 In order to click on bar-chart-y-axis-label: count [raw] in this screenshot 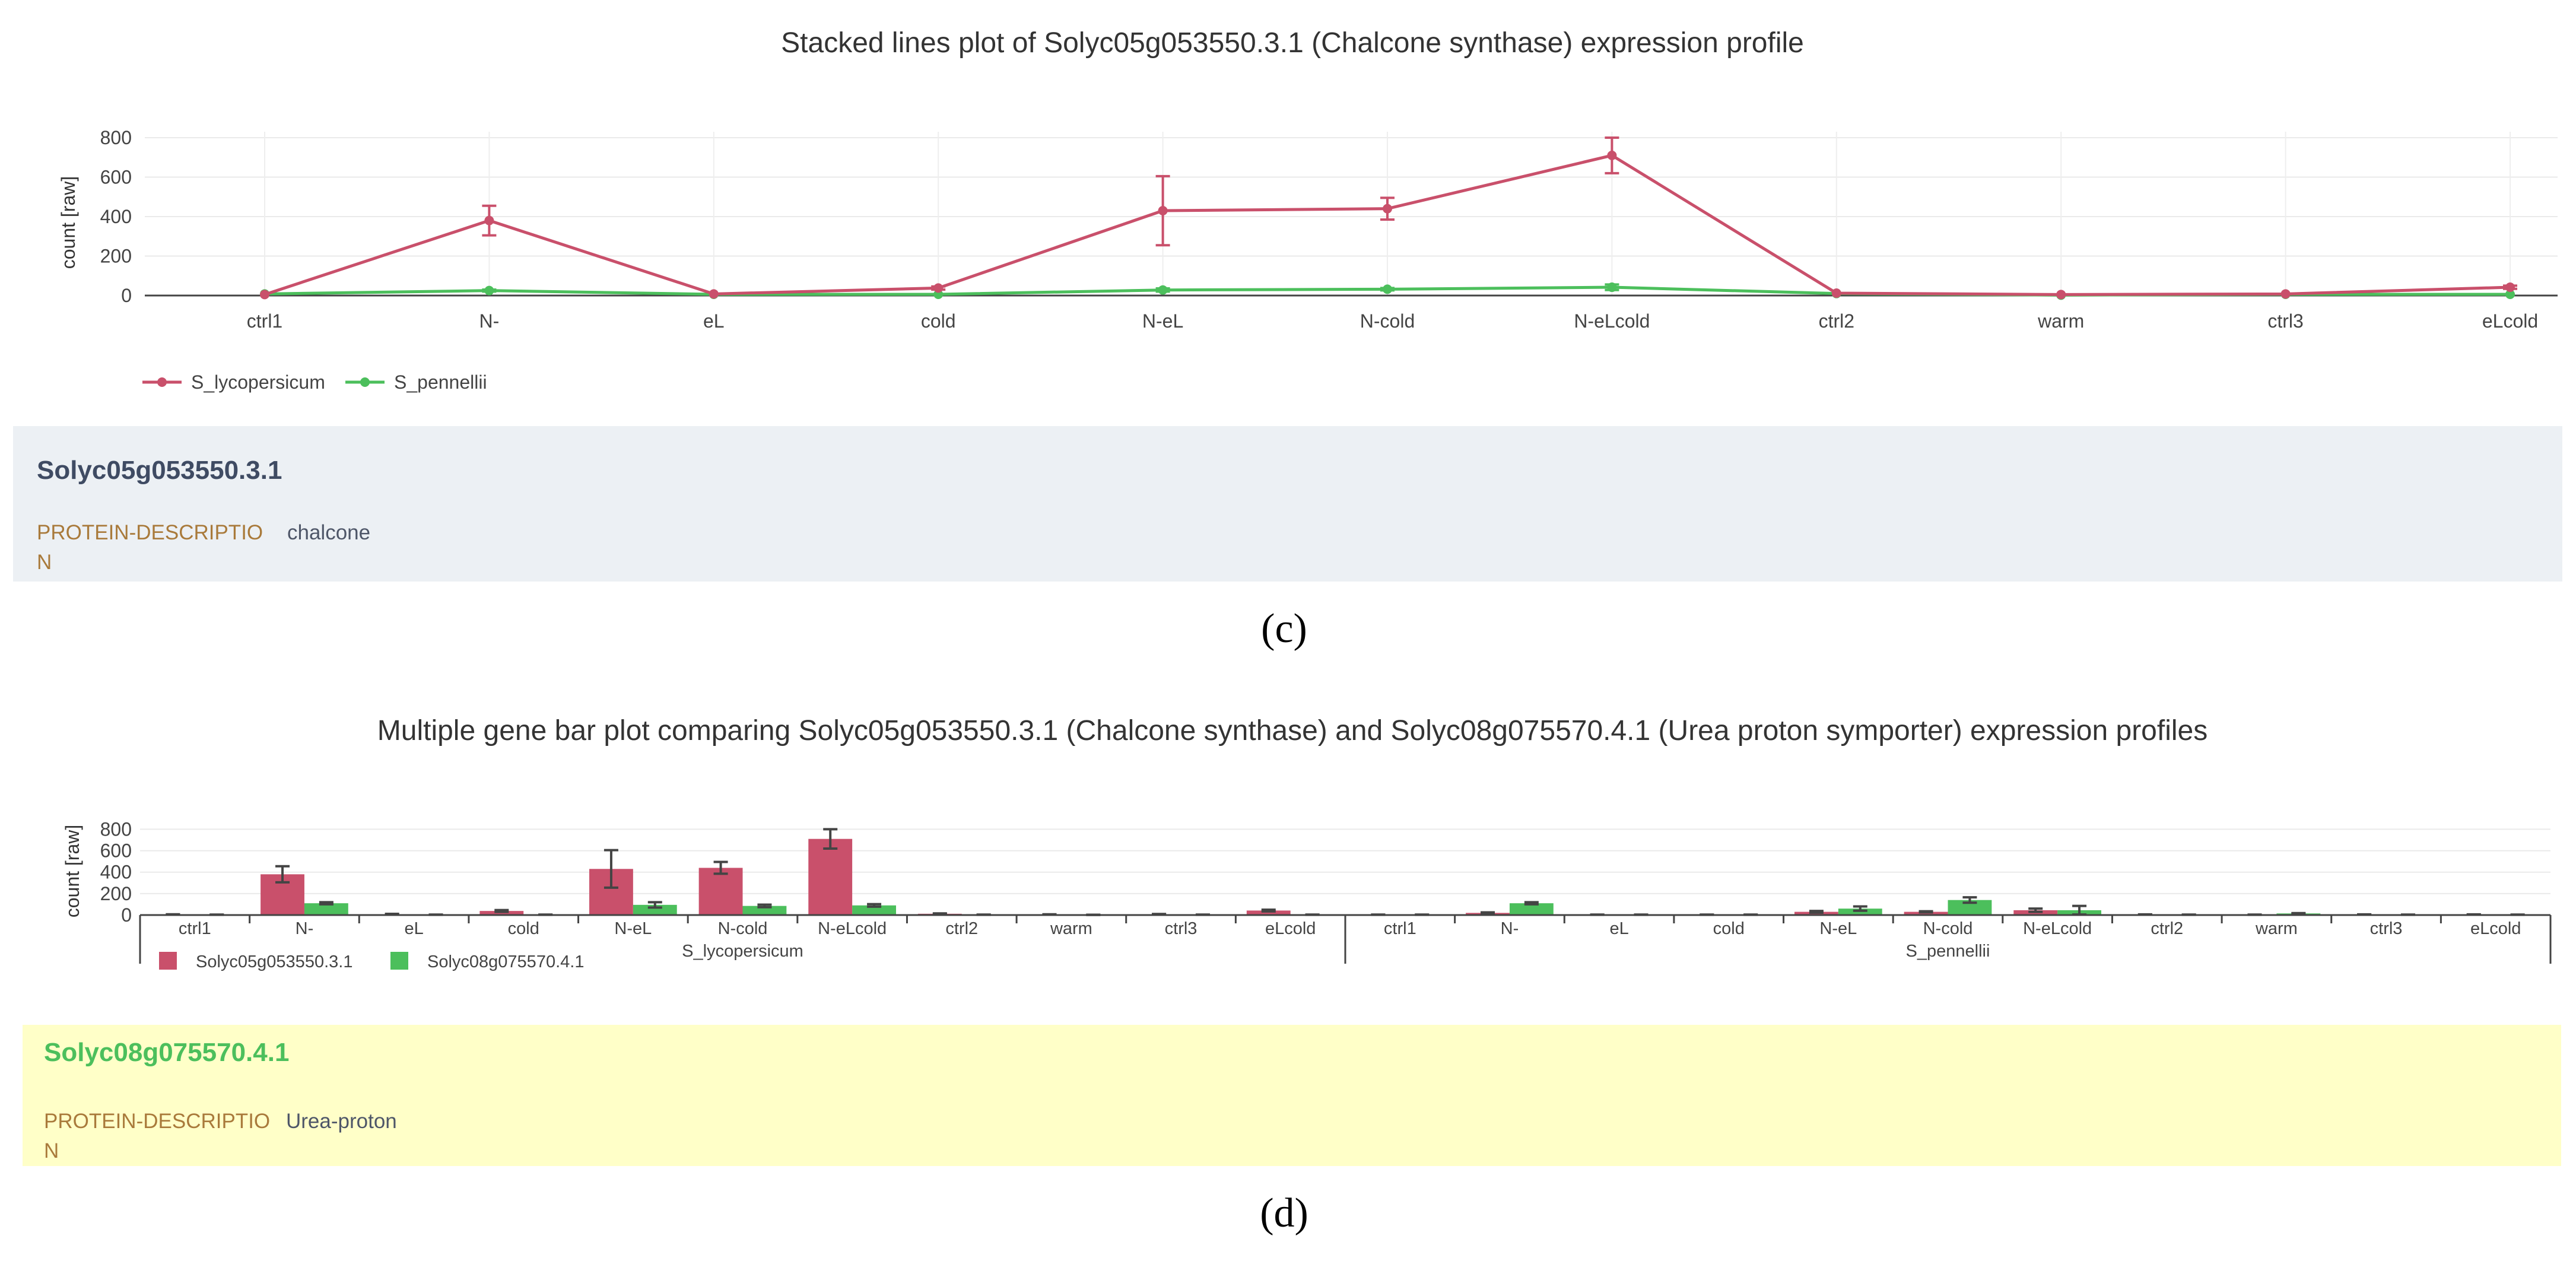, I will do `click(72, 871)`.